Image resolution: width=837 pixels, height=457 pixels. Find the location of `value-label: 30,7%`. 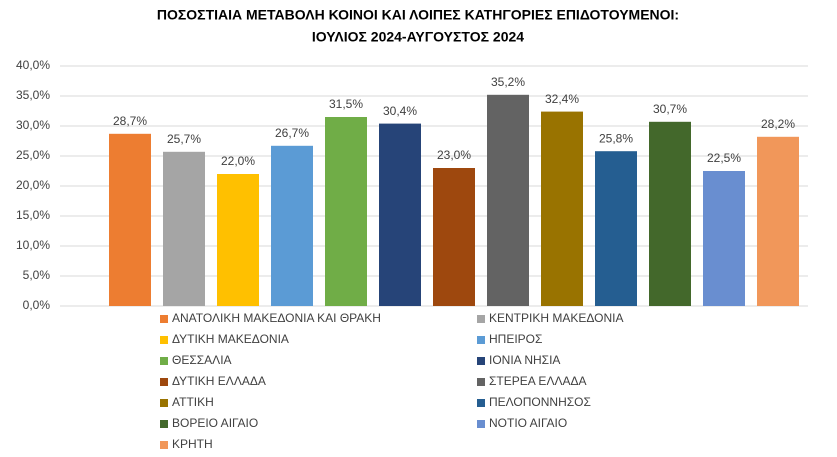

value-label: 30,7% is located at coordinates (670, 109).